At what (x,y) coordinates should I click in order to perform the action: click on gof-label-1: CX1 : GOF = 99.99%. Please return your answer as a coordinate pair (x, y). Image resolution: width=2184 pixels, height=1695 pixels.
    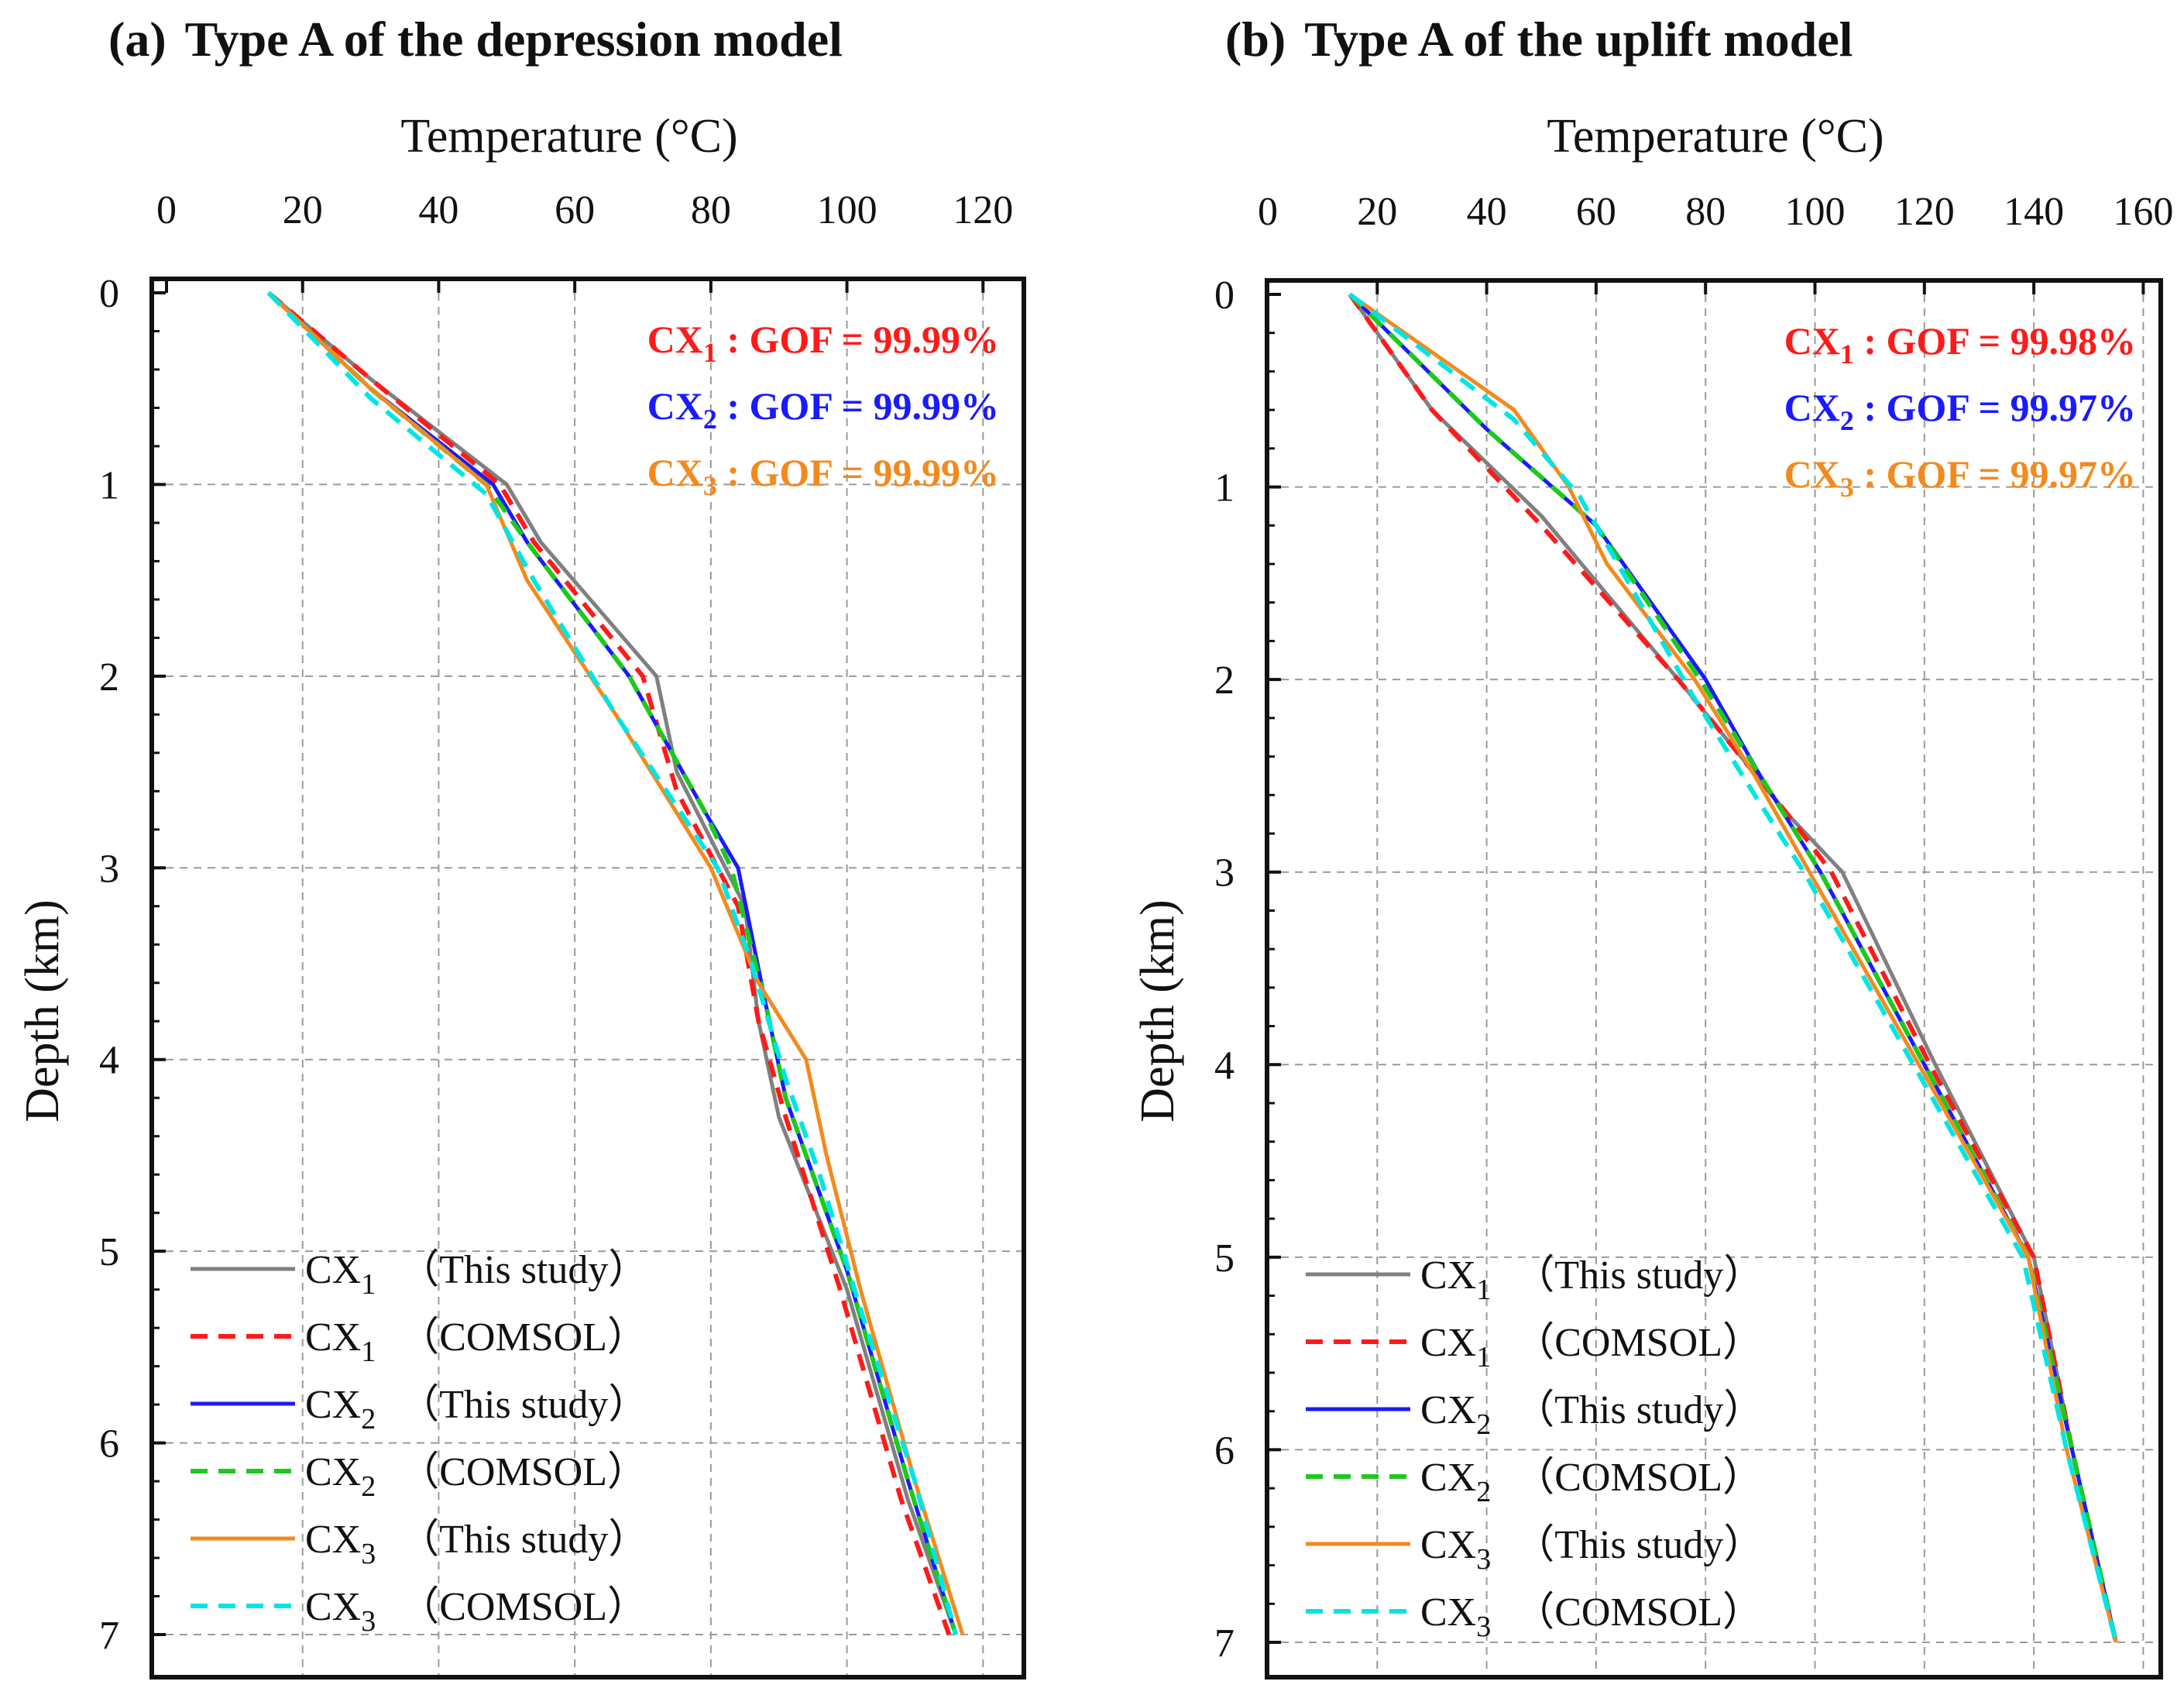
    Looking at the image, I should click on (823, 343).